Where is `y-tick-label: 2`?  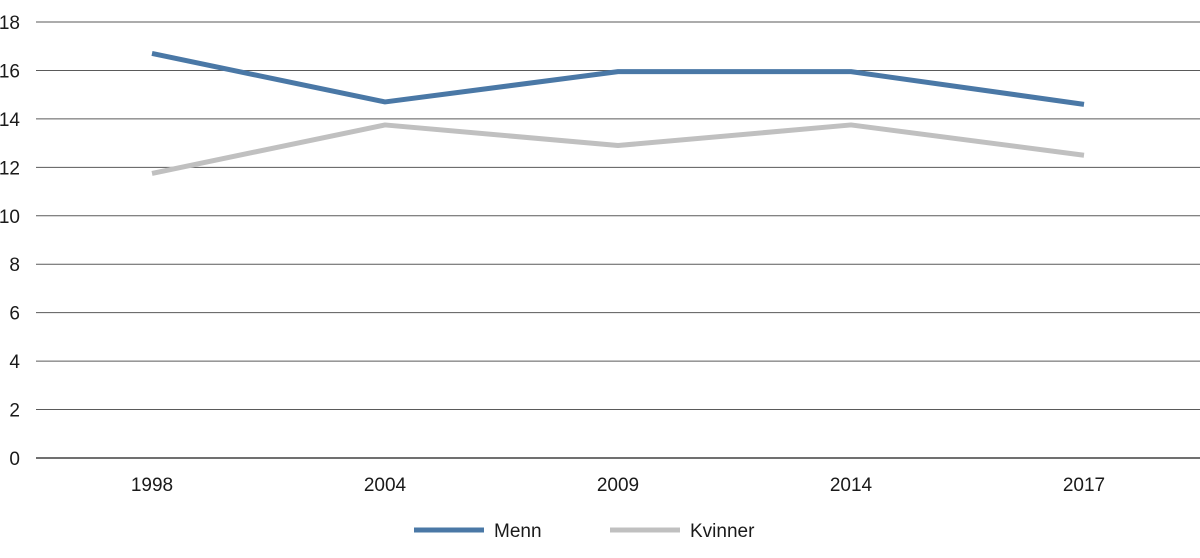 y-tick-label: 2 is located at coordinates (14, 411).